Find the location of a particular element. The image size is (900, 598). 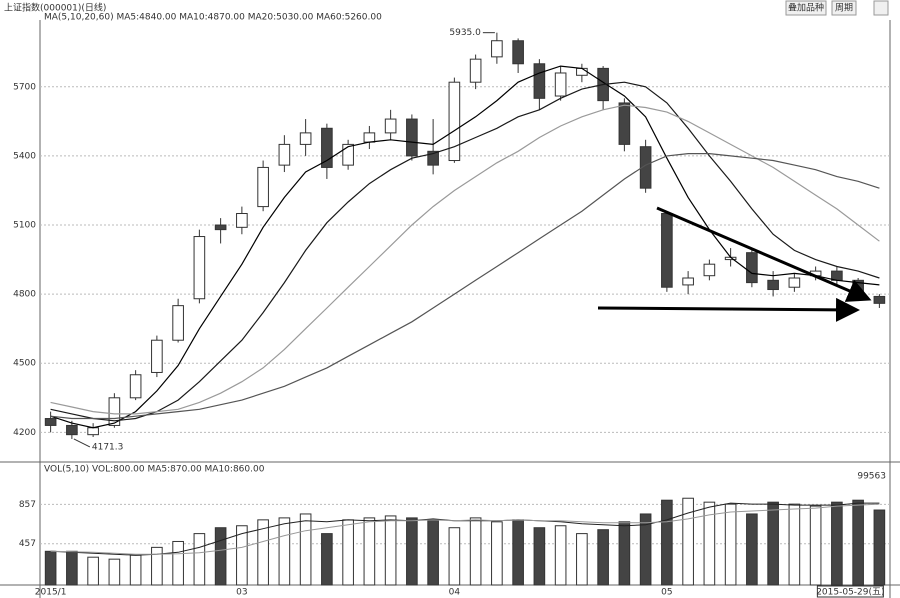

chart-title: 上证指数(000001)(日线) is located at coordinates (55, 8).